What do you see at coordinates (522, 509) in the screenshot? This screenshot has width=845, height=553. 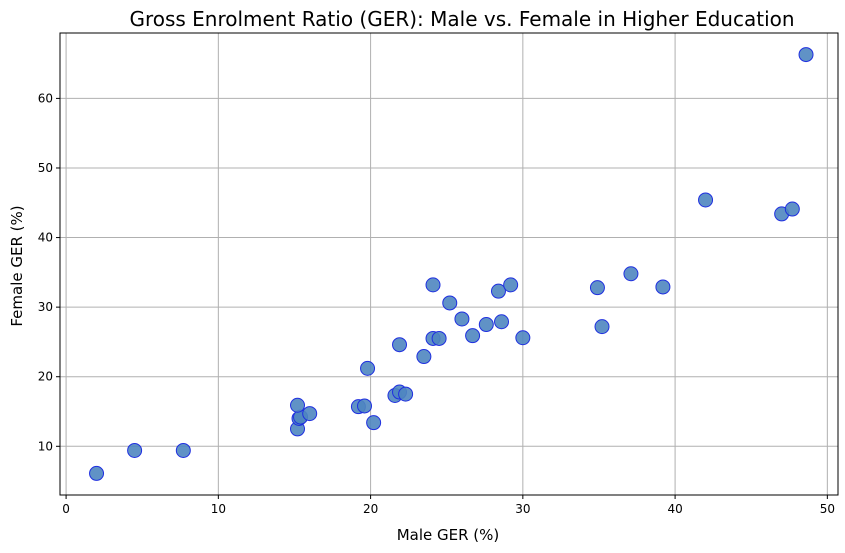 I see `x-tick-label: 30` at bounding box center [522, 509].